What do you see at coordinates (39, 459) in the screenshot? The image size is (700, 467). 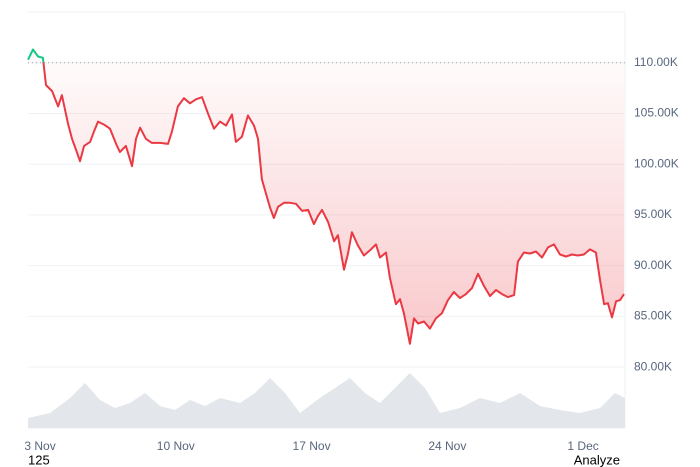 I see `annotation: 125` at bounding box center [39, 459].